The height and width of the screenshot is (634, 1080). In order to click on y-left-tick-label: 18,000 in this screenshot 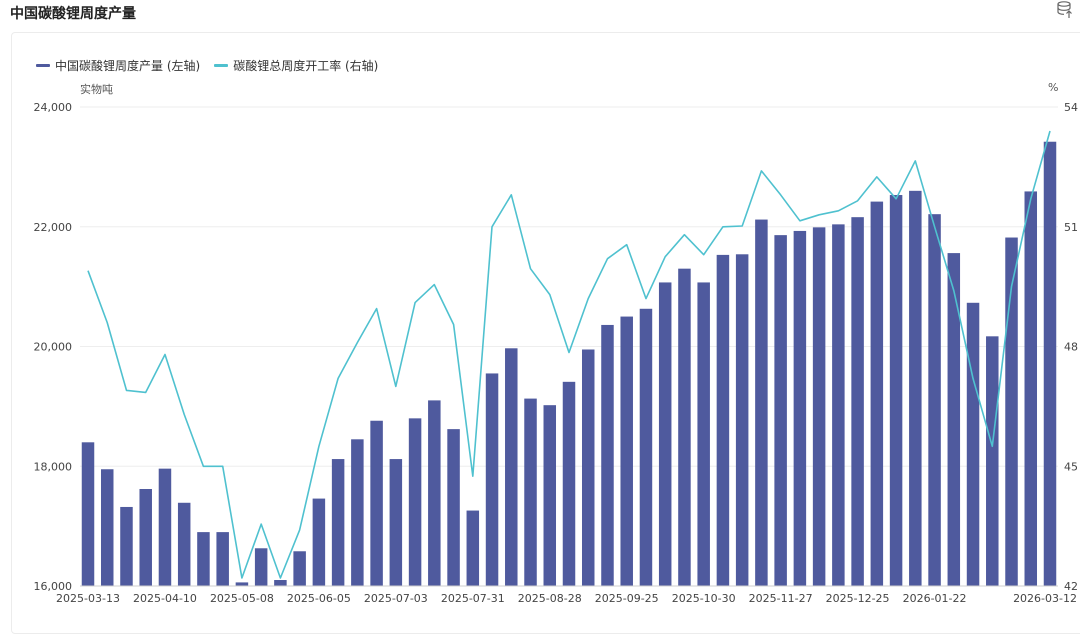, I will do `click(53, 466)`.